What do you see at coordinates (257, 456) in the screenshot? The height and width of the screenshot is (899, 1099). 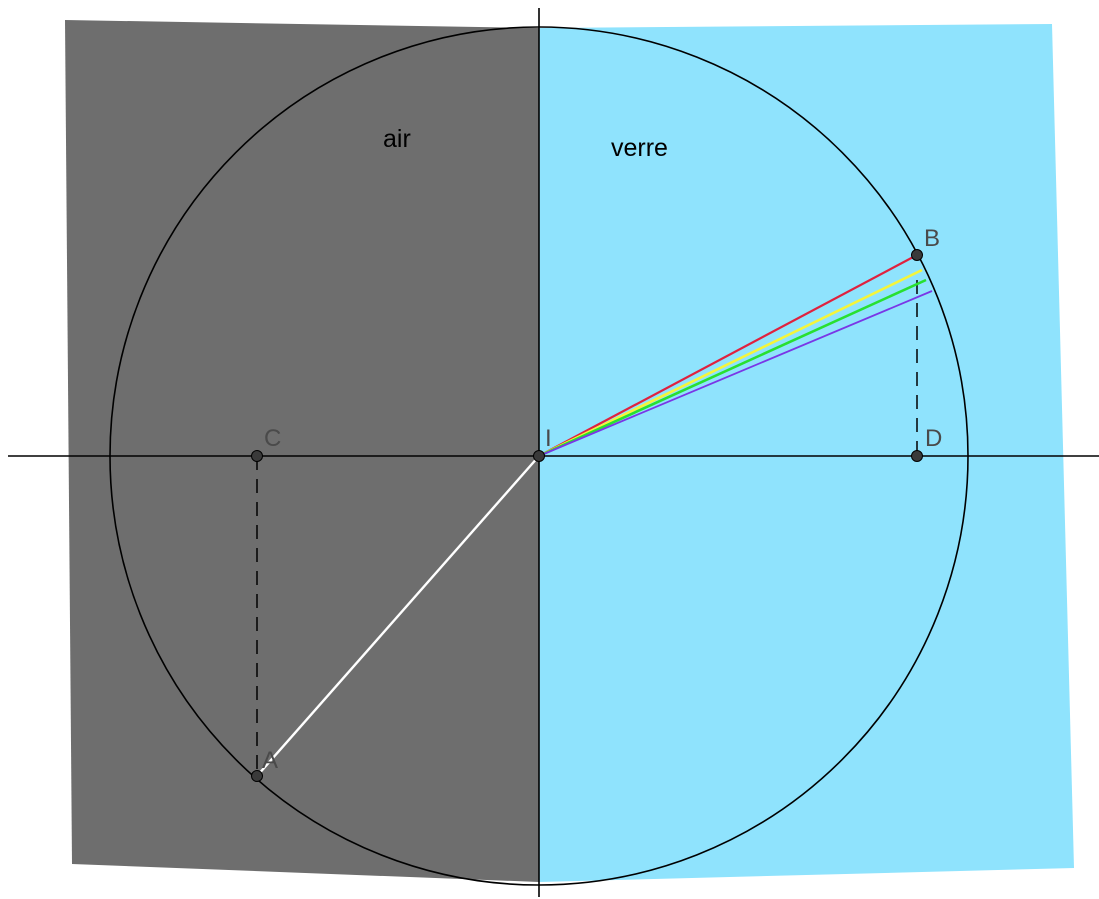 I see `point-C-marker` at bounding box center [257, 456].